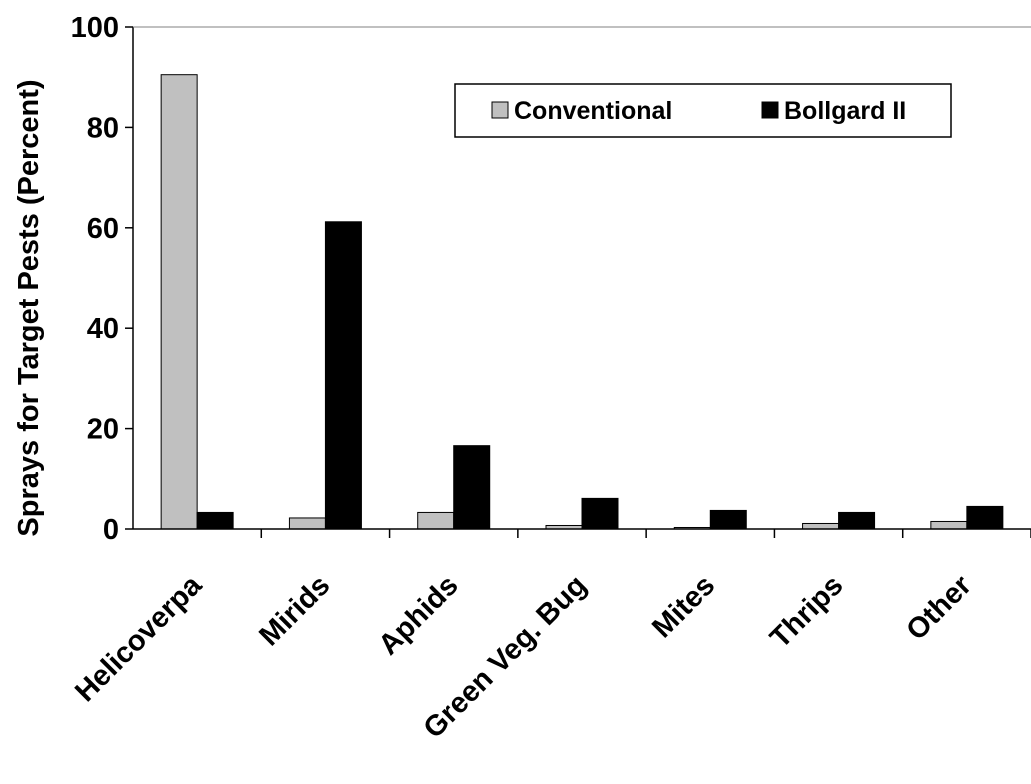 This screenshot has height=784, width=1031. Describe the element at coordinates (29, 307) in the screenshot. I see `y-axis-label: Sprays for Target Pests (Percent)` at that location.